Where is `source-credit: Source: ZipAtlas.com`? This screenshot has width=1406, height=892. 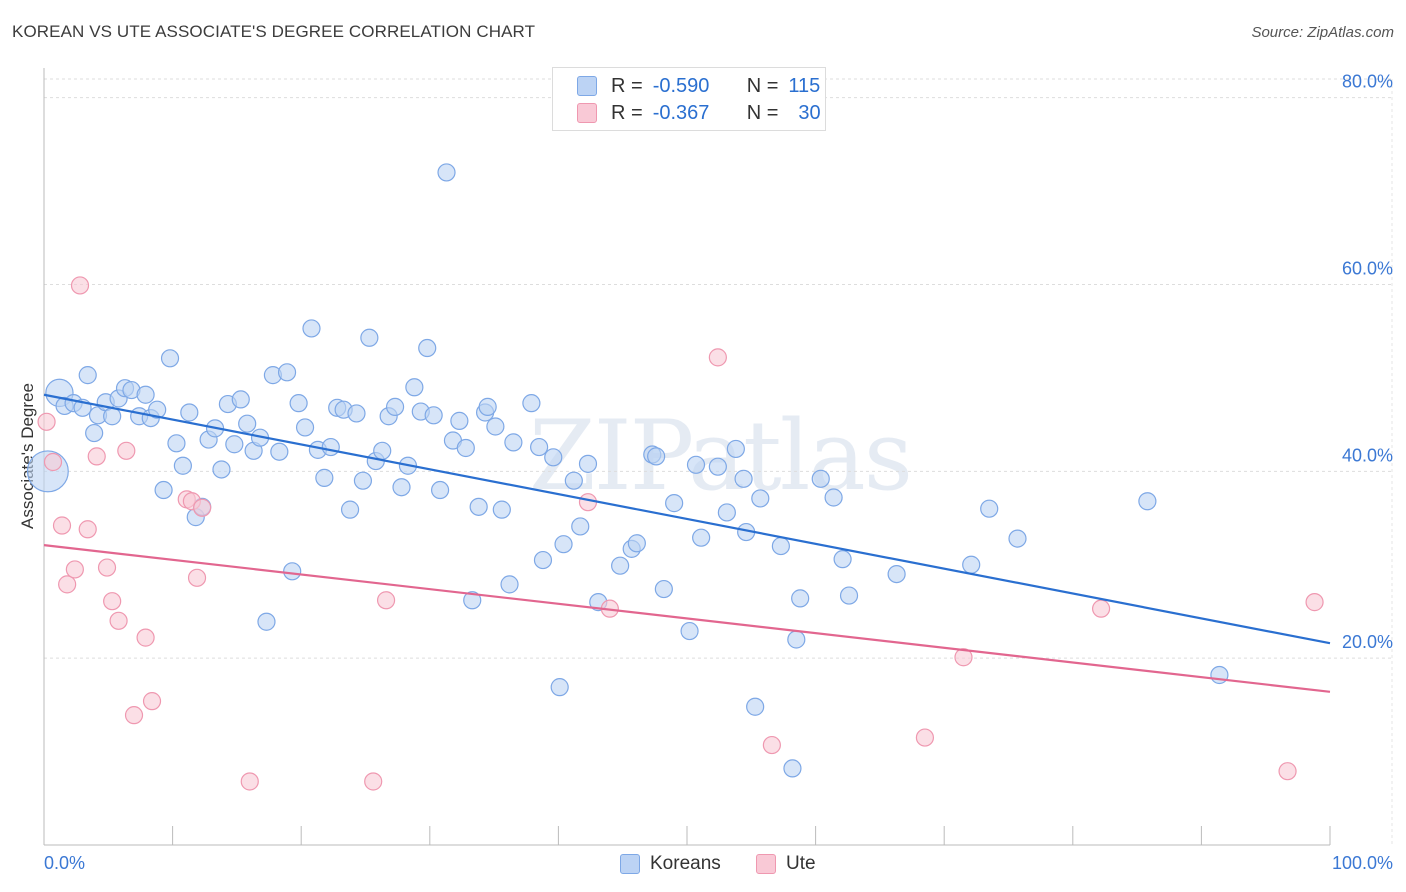 source-credit: Source: ZipAtlas.com is located at coordinates (1322, 32).